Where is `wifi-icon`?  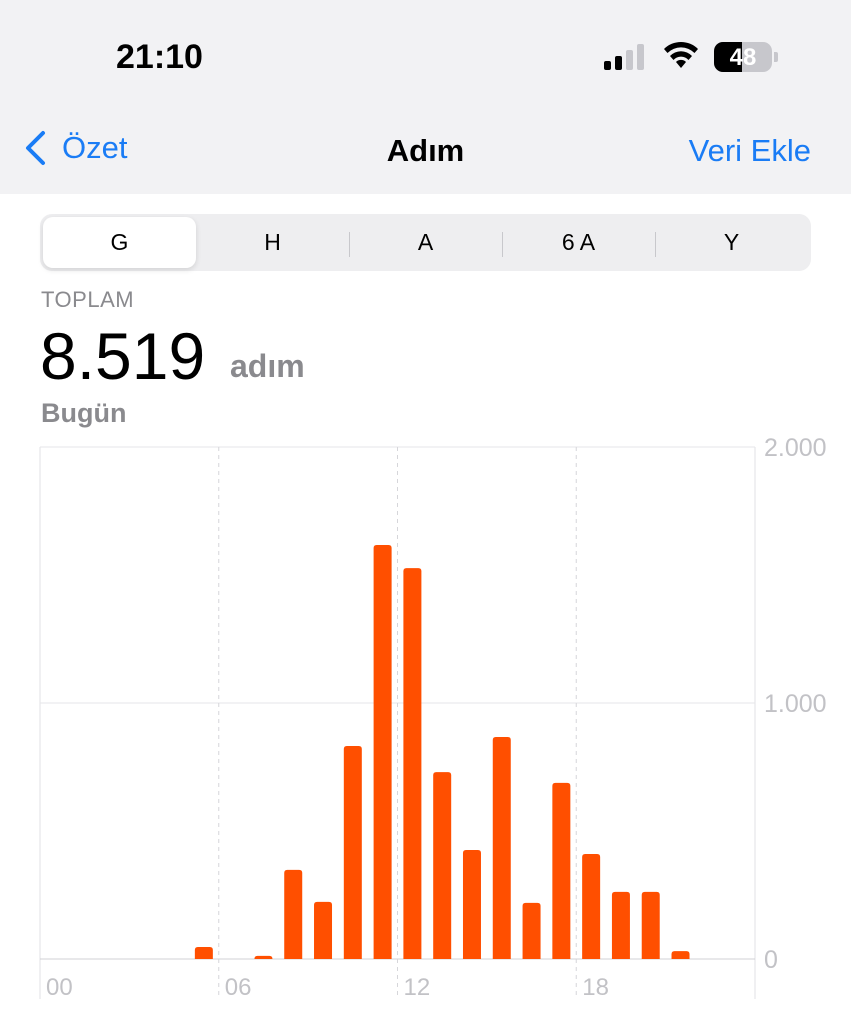 wifi-icon is located at coordinates (681, 54).